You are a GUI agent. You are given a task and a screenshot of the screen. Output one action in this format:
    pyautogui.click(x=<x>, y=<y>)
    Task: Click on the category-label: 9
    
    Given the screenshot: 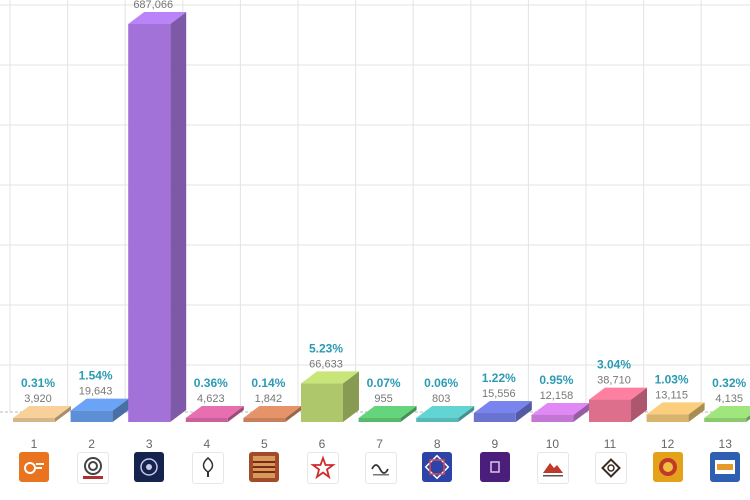 What is the action you would take?
    pyautogui.click(x=494, y=444)
    